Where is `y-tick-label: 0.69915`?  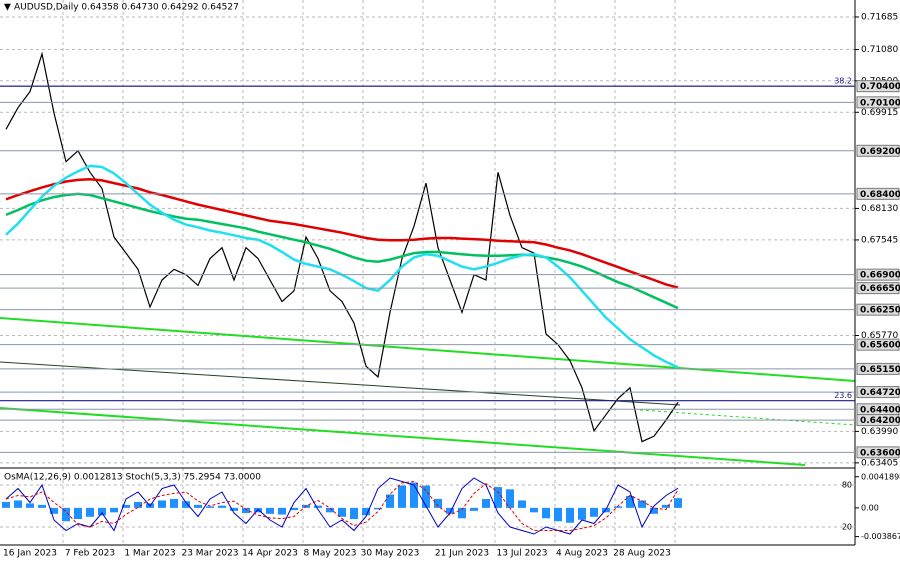
y-tick-label: 0.69915 is located at coordinates (879, 113).